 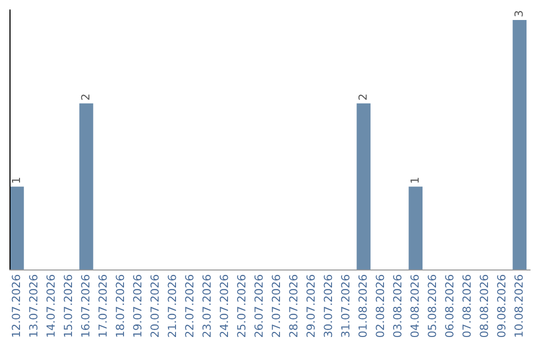 I want to click on x-tick-label: 20.07.2026, so click(x=154, y=305).